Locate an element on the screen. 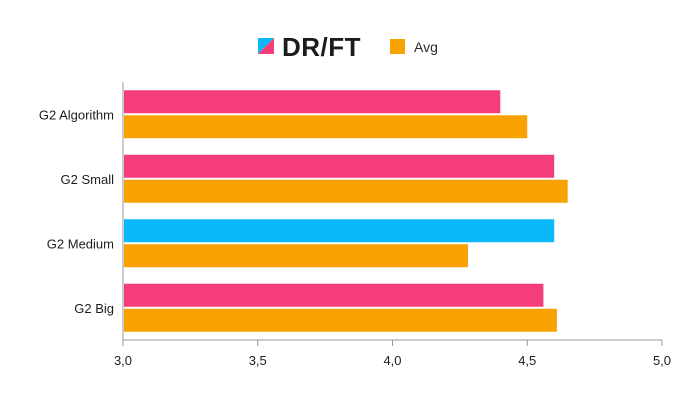 The width and height of the screenshot is (700, 406). drift-logo-icon is located at coordinates (266, 46).